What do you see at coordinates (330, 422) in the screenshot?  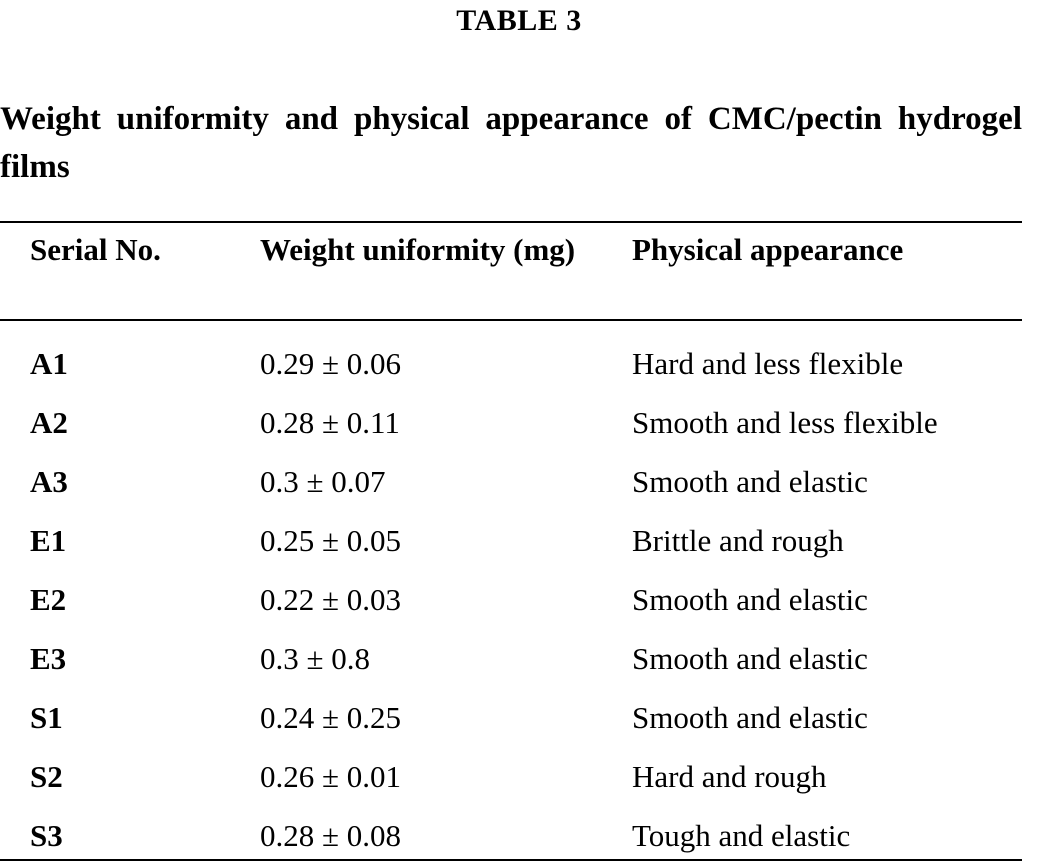 I see `cell-weight: 0.28 ± 0.11` at bounding box center [330, 422].